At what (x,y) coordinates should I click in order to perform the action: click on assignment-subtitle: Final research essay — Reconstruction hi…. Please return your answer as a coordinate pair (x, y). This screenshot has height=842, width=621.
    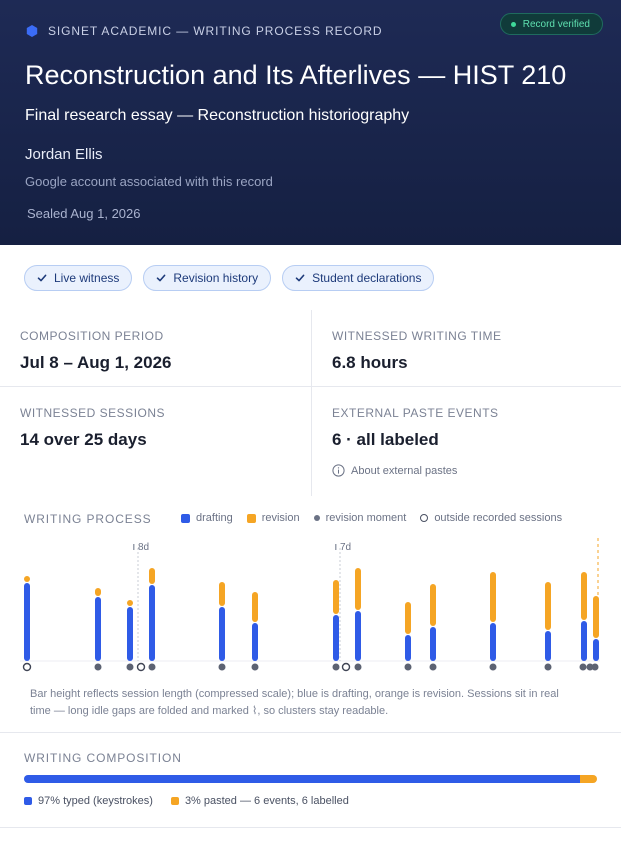
    Looking at the image, I should click on (217, 115).